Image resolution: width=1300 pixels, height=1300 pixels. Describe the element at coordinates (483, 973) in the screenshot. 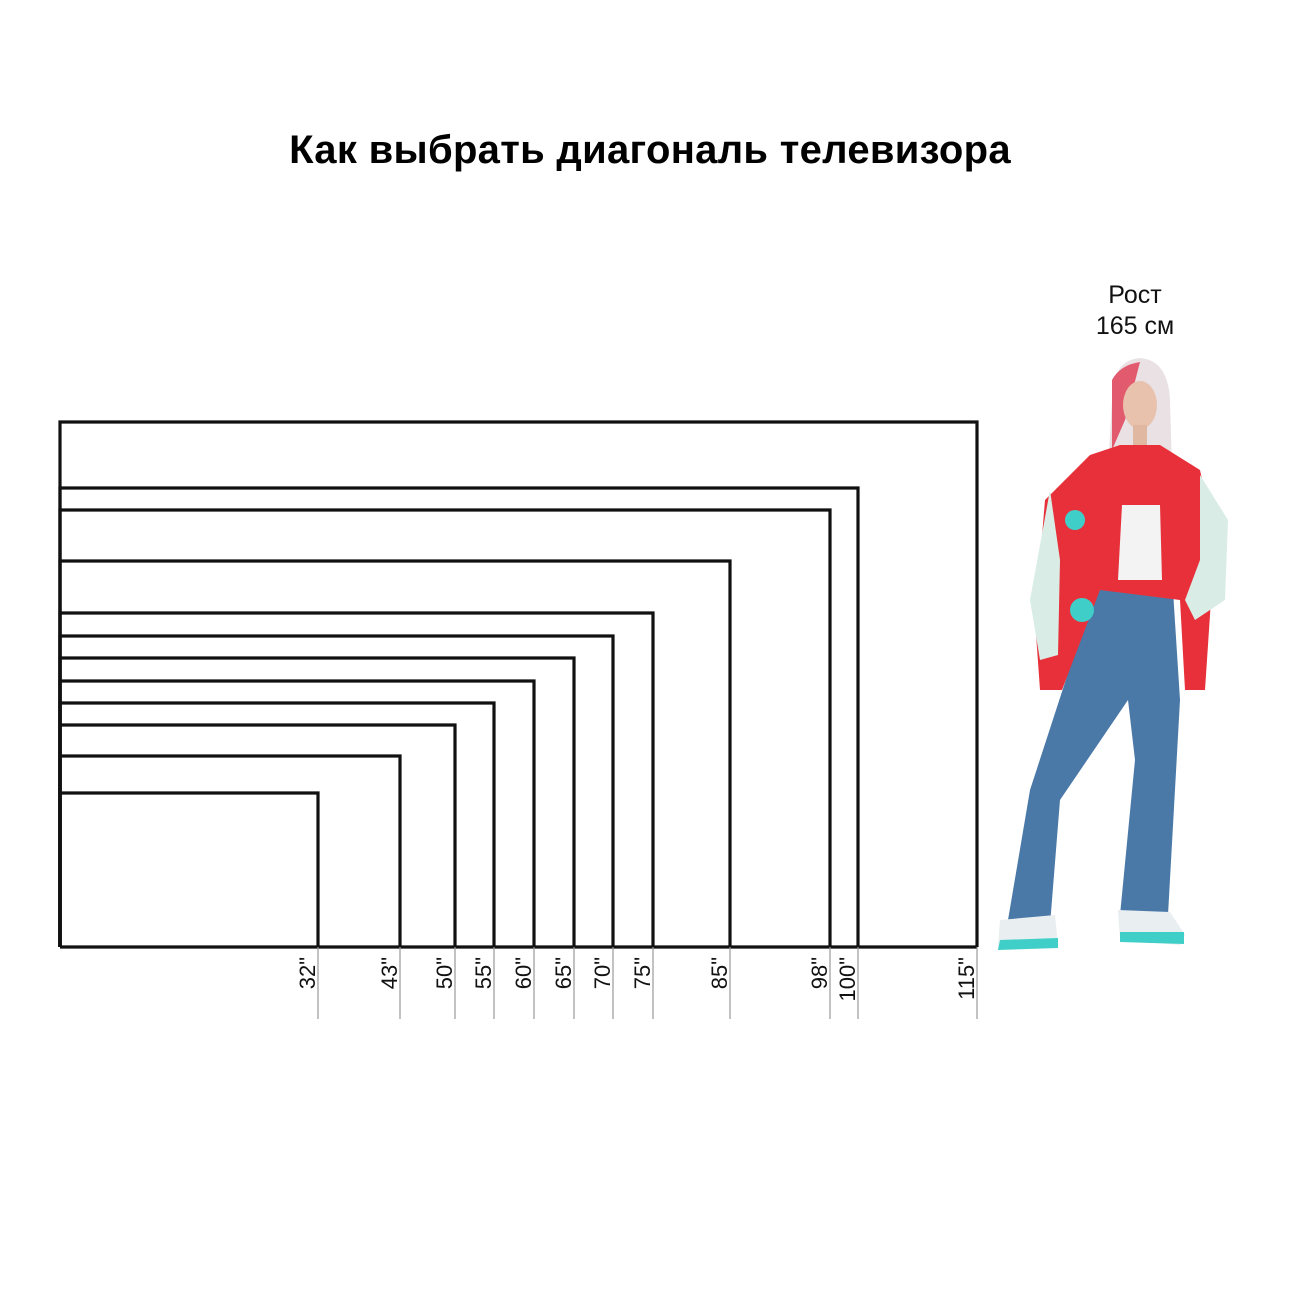

I see `size-label-55: 55"` at that location.